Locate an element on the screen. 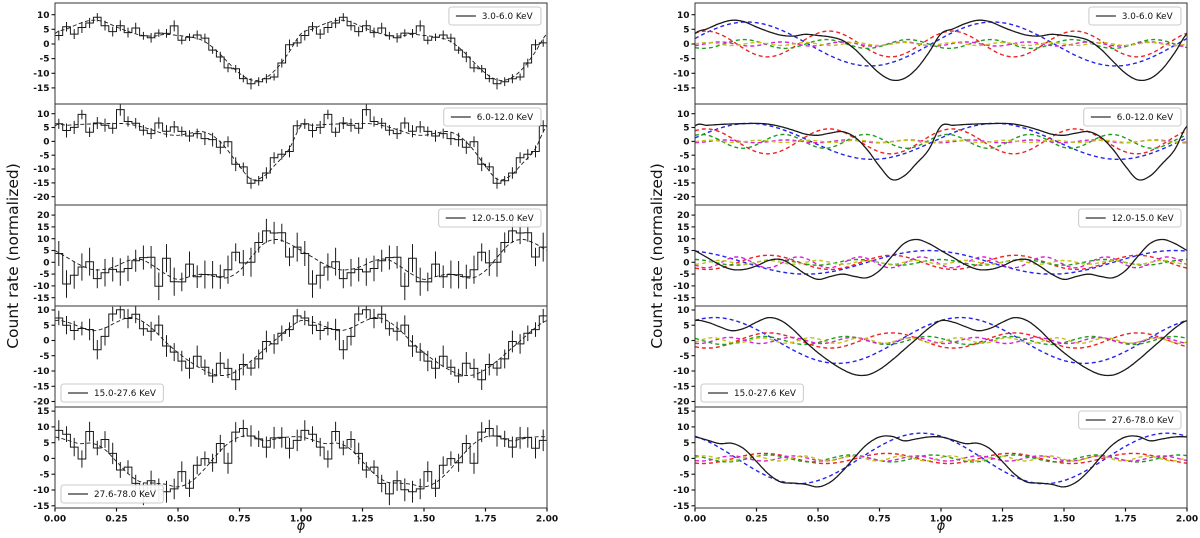  panel-3.0-6.0 KeV is located at coordinates (941, 50).